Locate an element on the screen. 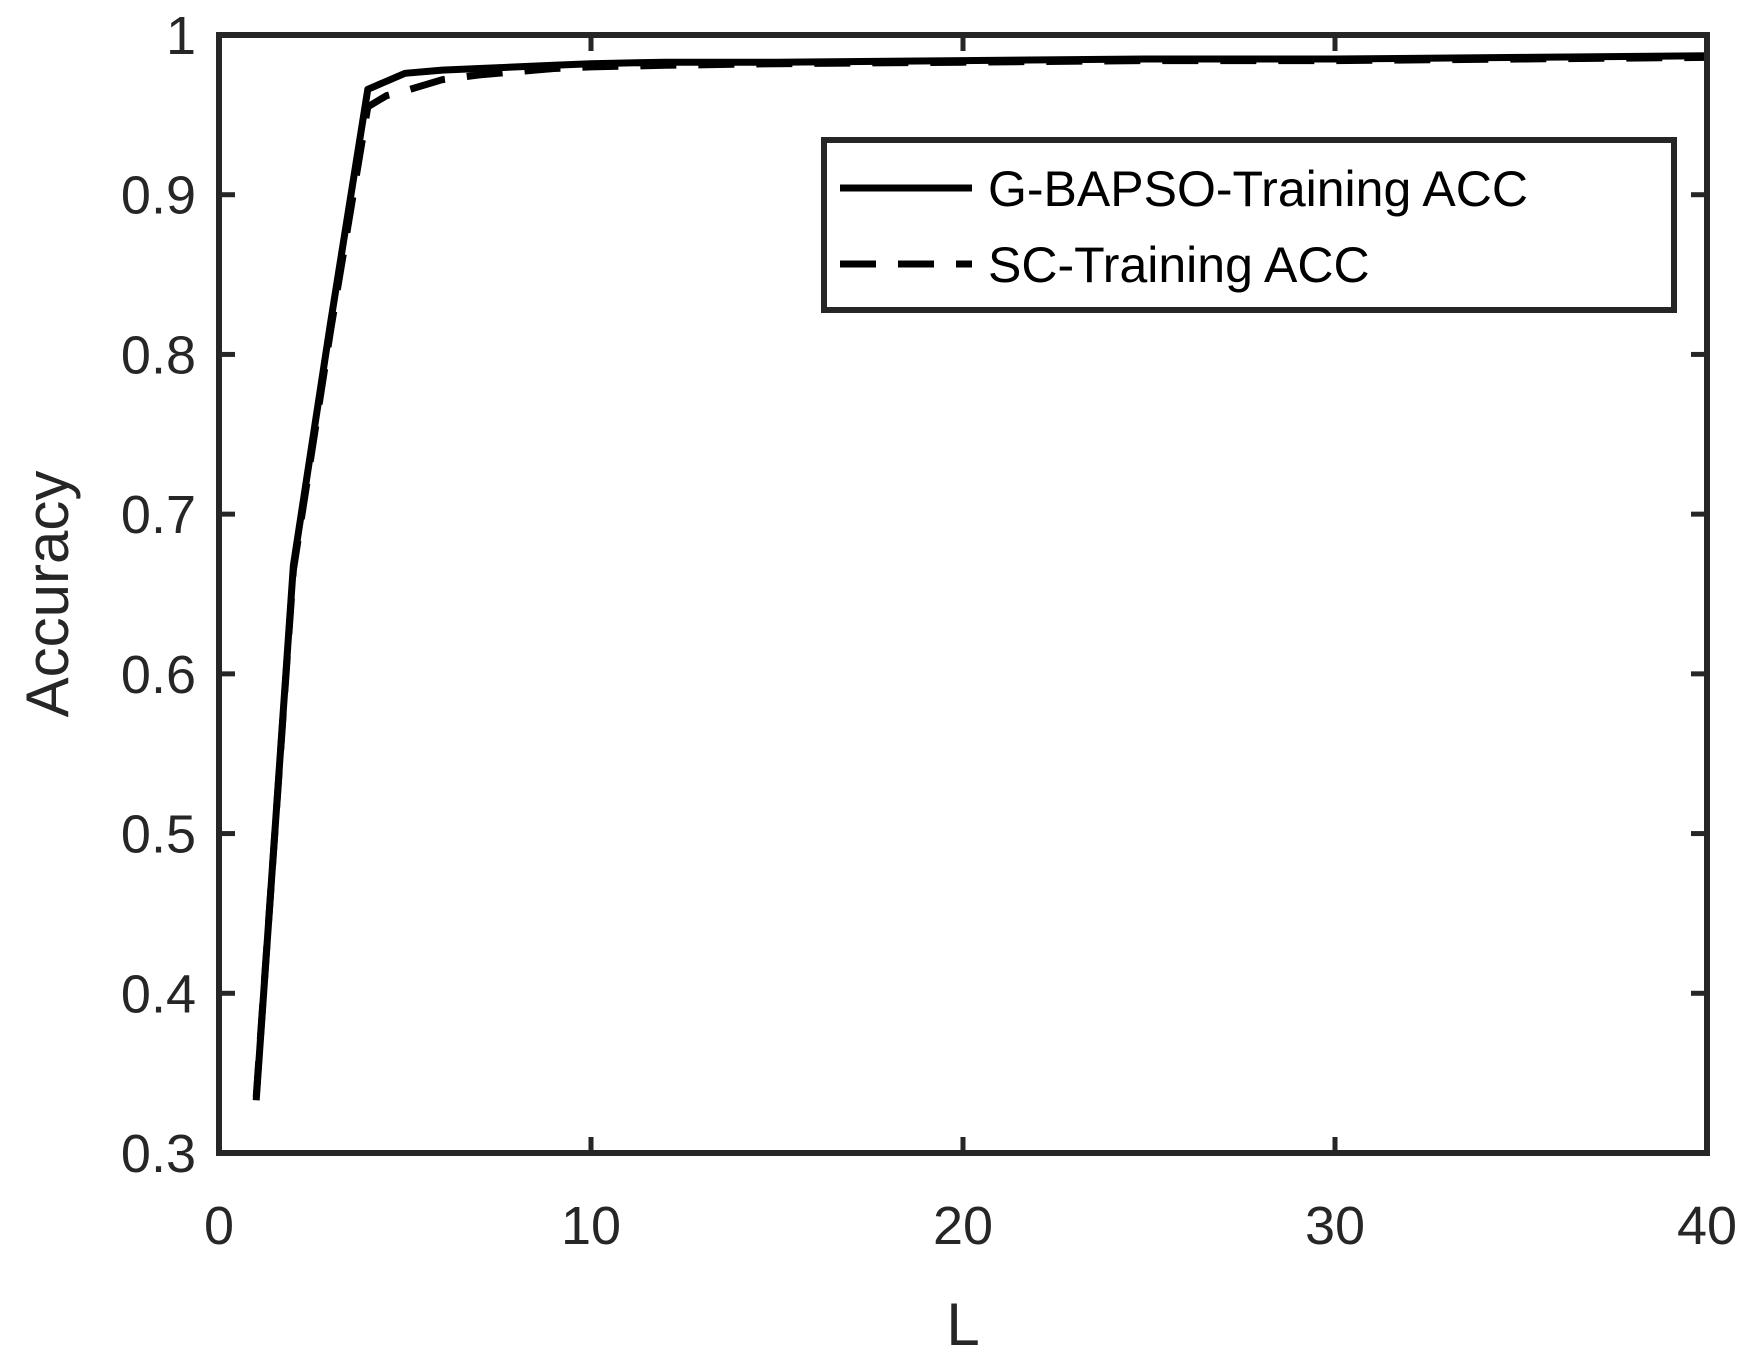  y-tick-label-7: 1 is located at coordinates (181, 36).